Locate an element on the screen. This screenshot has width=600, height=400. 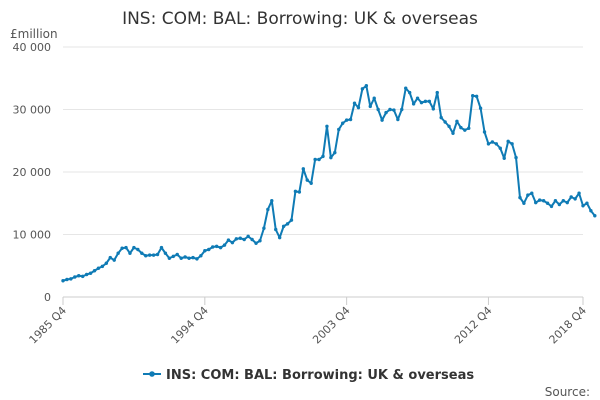
legend: INS: COM: BAL: Borrowing: UK & overseas is located at coordinates (308, 375).